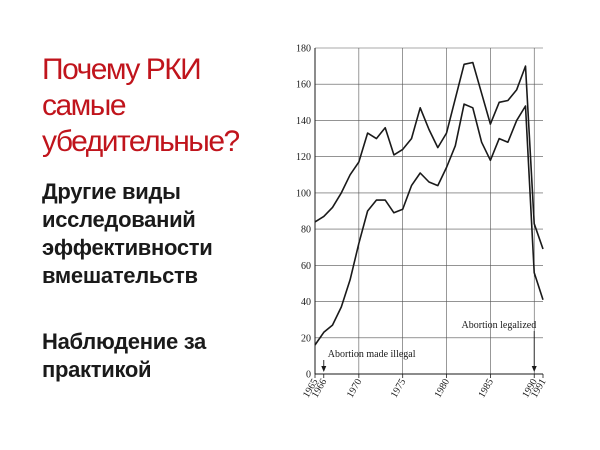  Describe the element at coordinates (157, 106) in the screenshot. I see `slide-title: Почему РКИ самые убедительные?` at that location.